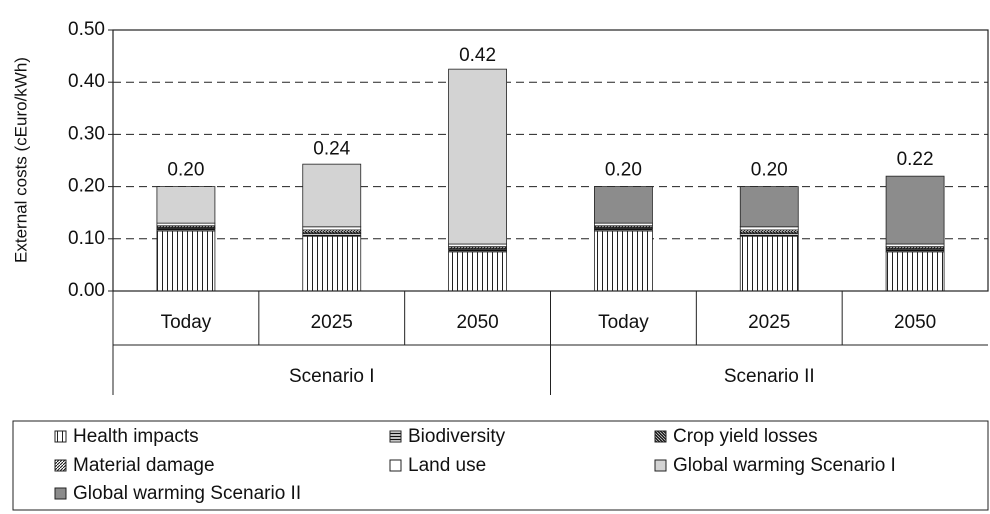 This screenshot has height=514, width=990. Describe the element at coordinates (86, 81) in the screenshot. I see `y-tick-label: 0.40` at that location.